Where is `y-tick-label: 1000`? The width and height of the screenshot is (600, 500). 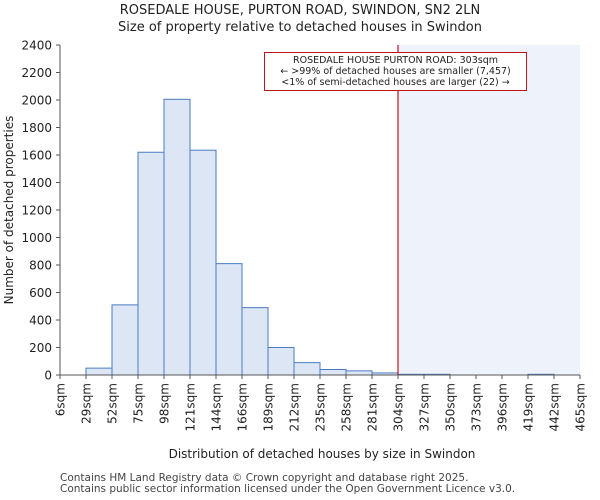
y-tick-label: 1000 is located at coordinates (36, 238).